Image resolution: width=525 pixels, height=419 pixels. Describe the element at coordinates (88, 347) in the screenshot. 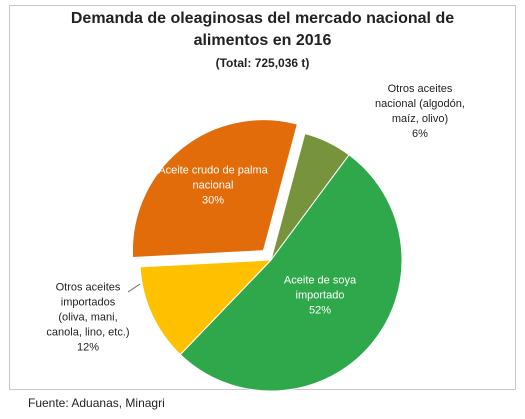

I see `slice-value: 12%` at that location.